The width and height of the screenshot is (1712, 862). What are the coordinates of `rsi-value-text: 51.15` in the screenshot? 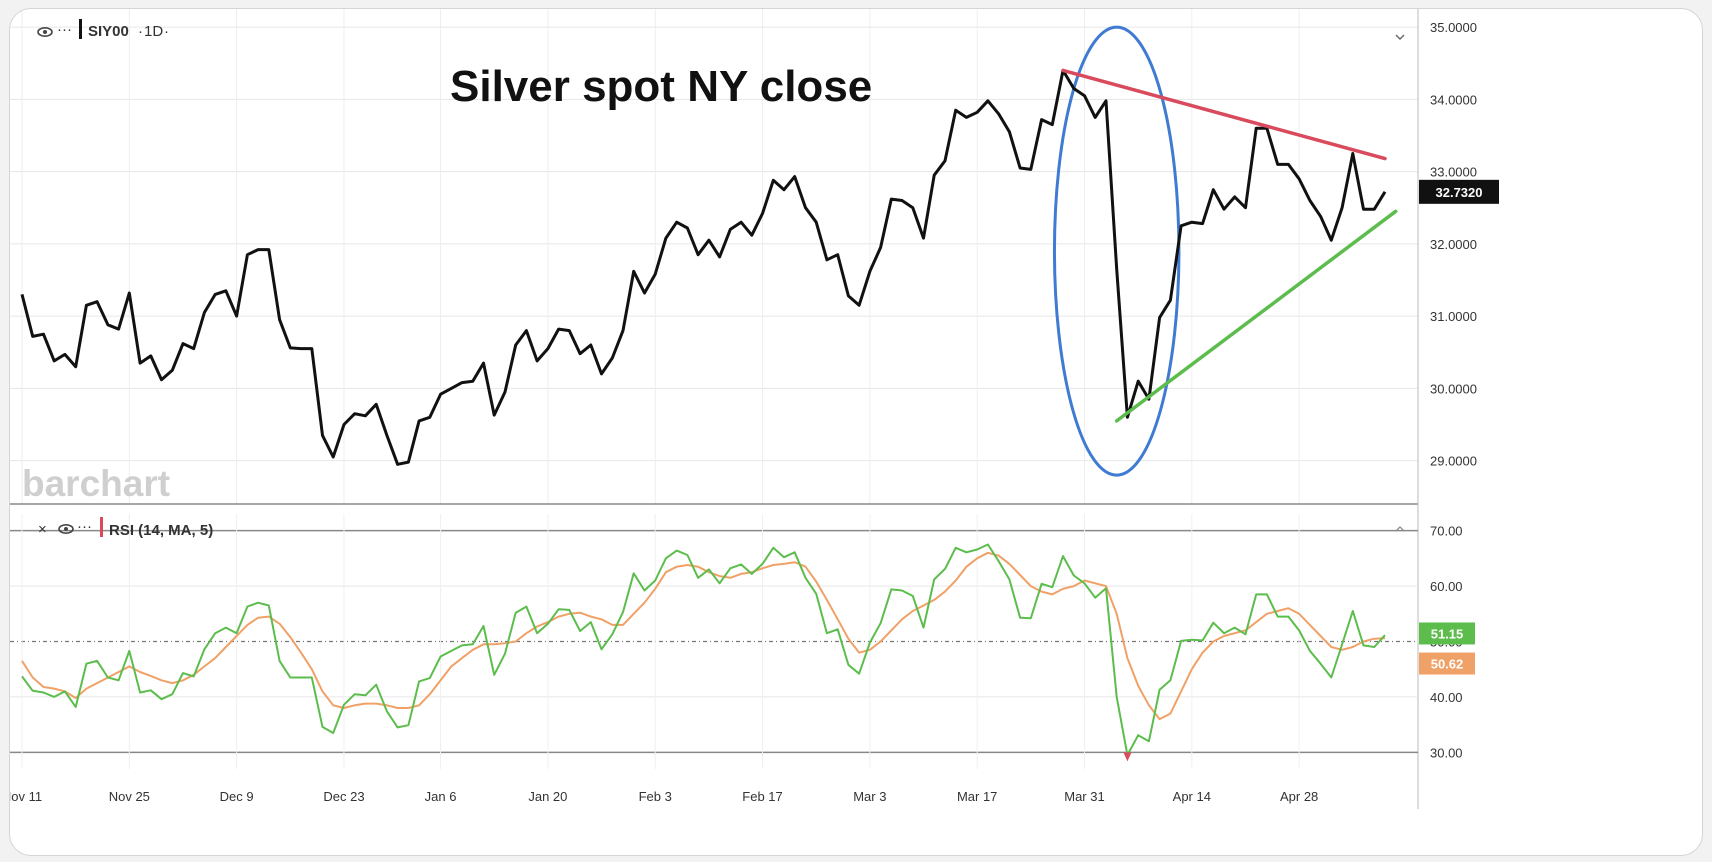 It's located at (1447, 633).